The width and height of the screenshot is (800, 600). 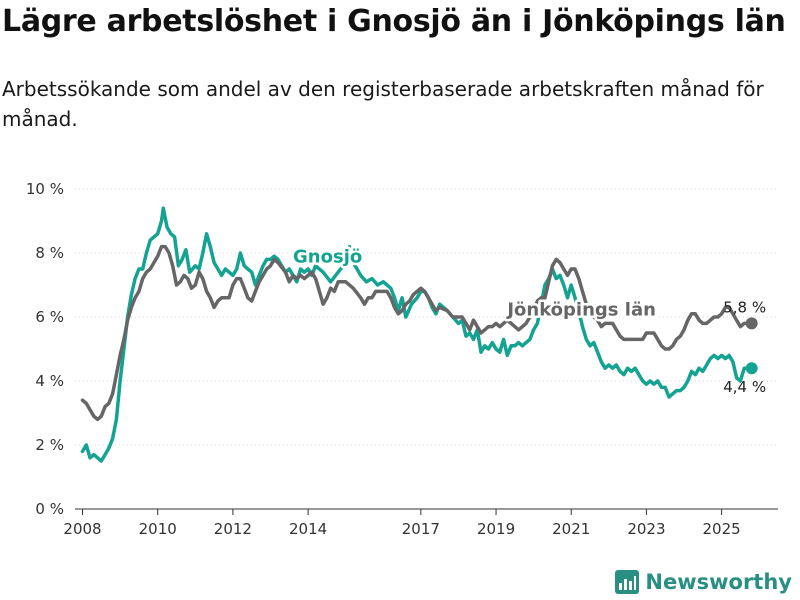 I want to click on newsworthy-brand: Newsworthy, so click(x=703, y=582).